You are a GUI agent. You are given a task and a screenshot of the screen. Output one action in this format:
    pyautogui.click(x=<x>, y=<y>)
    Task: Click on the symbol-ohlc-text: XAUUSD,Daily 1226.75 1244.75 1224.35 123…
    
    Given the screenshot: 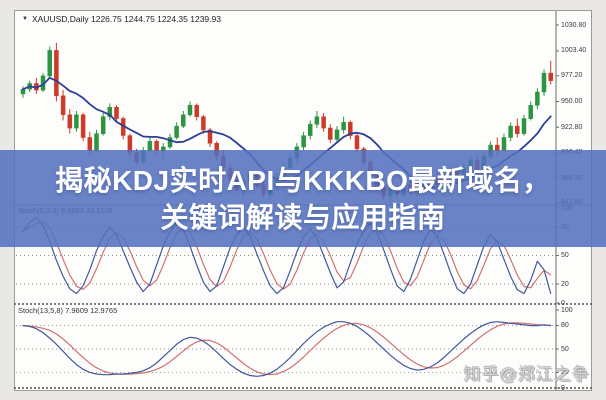 What is the action you would take?
    pyautogui.click(x=126, y=19)
    